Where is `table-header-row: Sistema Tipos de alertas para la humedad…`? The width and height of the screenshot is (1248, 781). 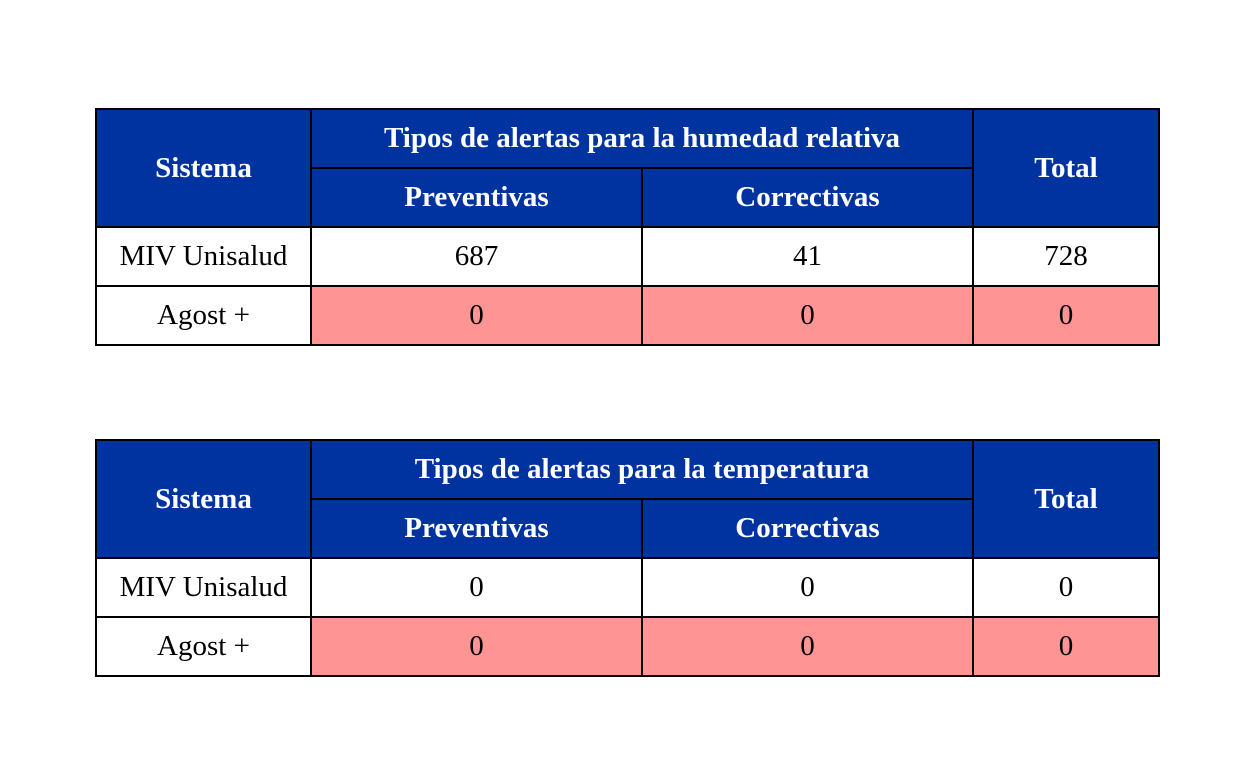 table-header-row: Sistema Tipos de alertas para la humedad… is located at coordinates (627, 168).